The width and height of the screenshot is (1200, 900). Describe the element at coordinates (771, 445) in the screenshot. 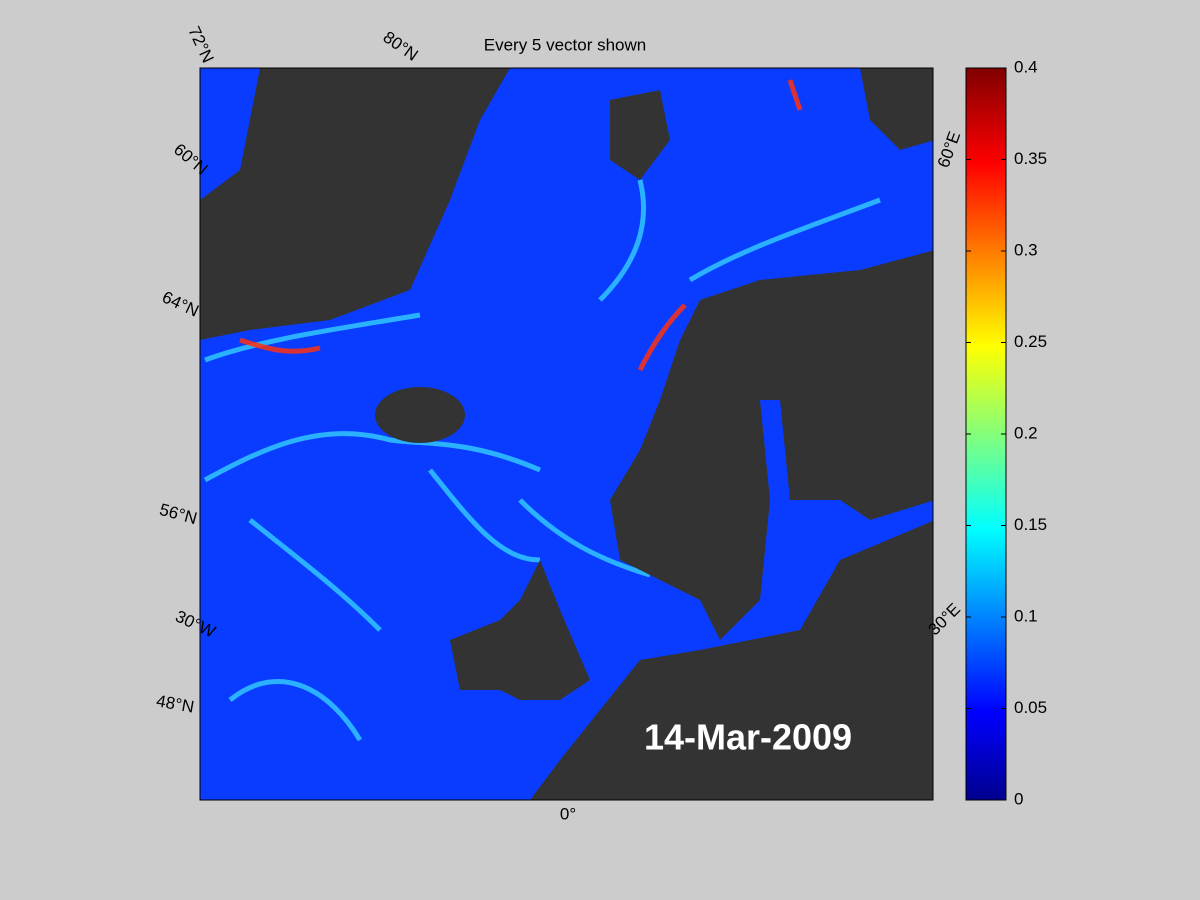

I see `scandinavia` at that location.